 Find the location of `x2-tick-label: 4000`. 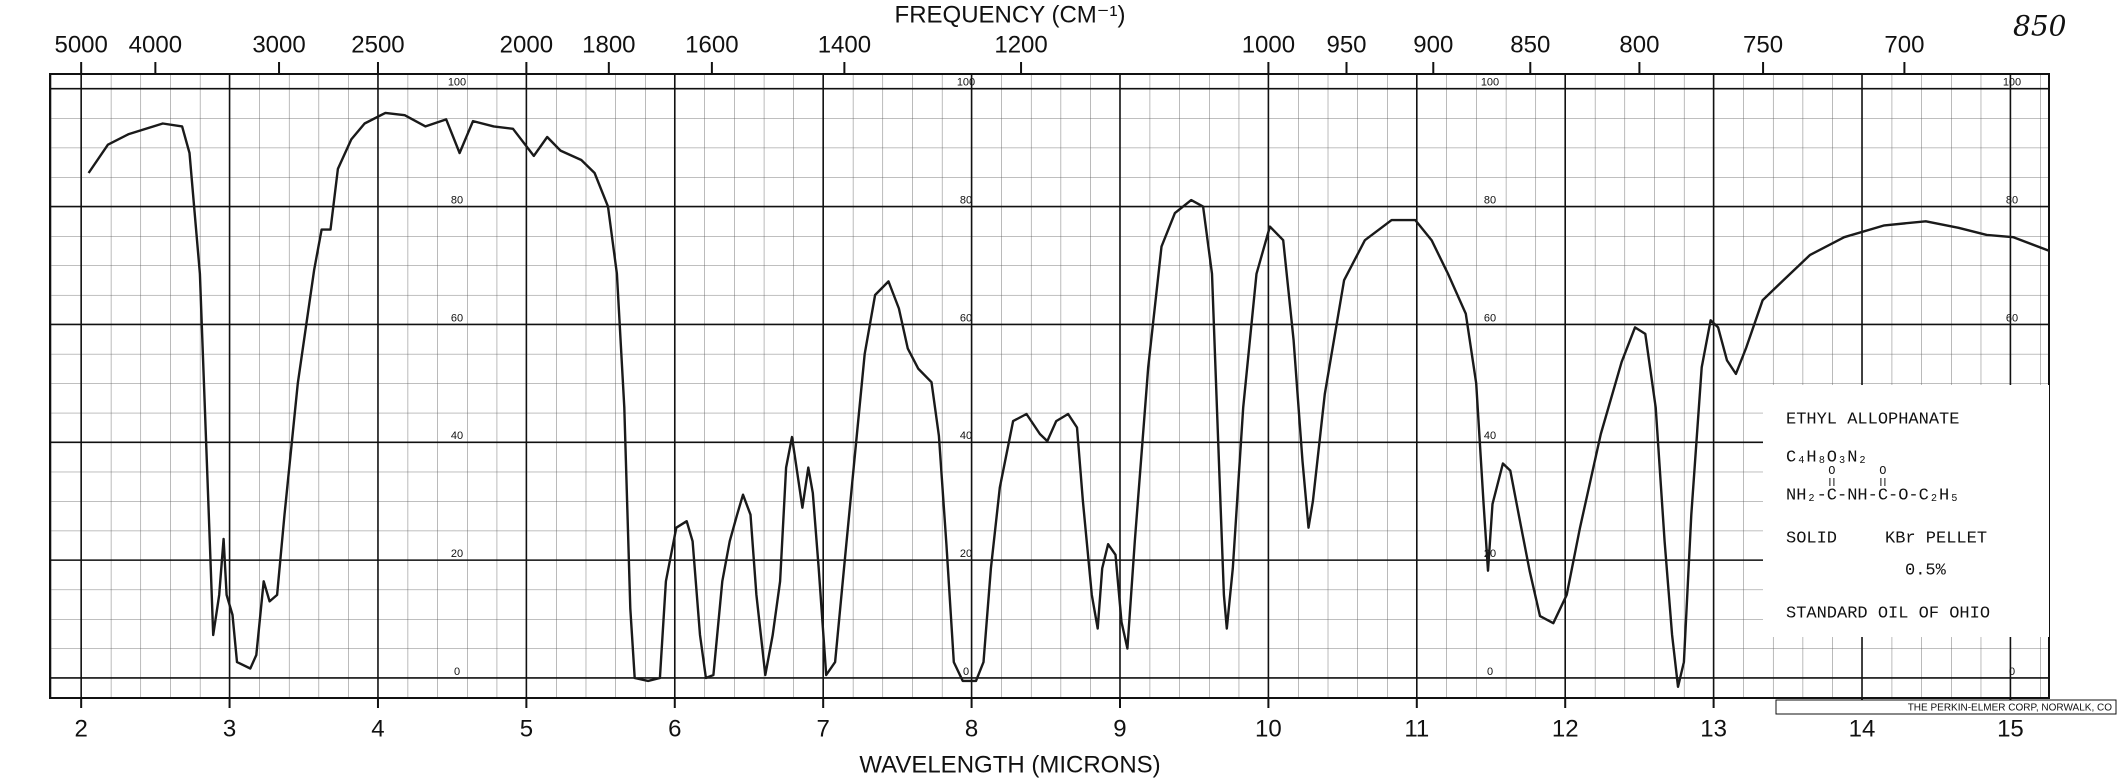

x2-tick-label: 4000 is located at coordinates (155, 44).